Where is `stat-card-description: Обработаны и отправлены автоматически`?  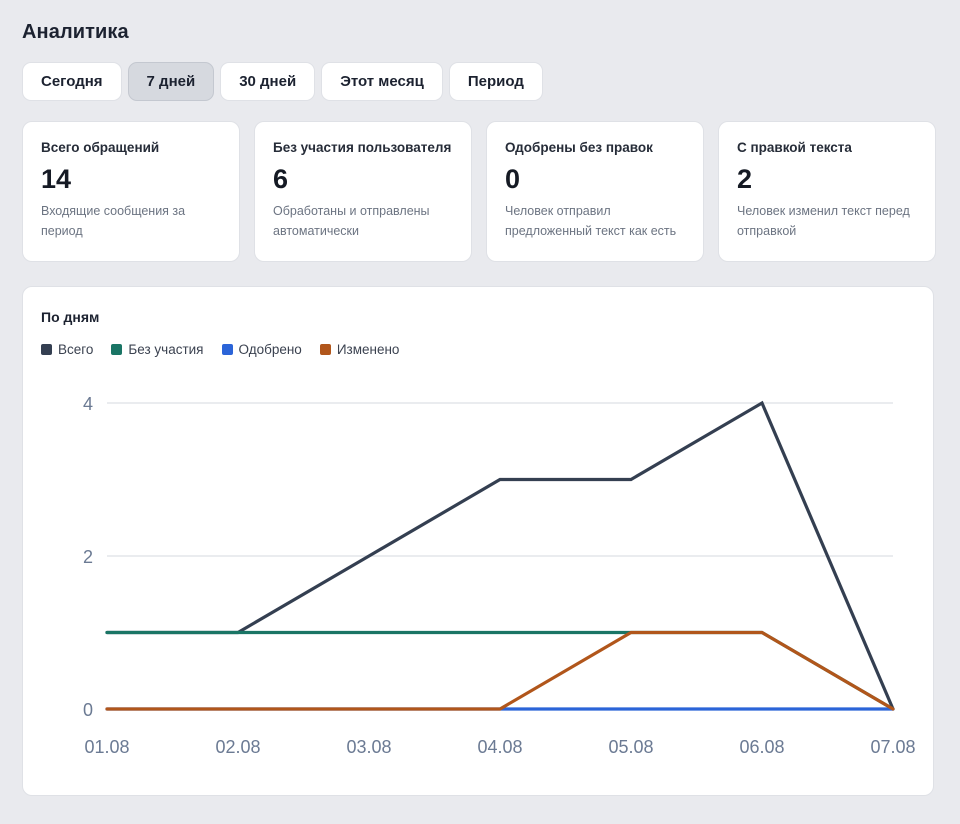
stat-card-description: Обработаны и отправлены автоматически is located at coordinates (351, 221).